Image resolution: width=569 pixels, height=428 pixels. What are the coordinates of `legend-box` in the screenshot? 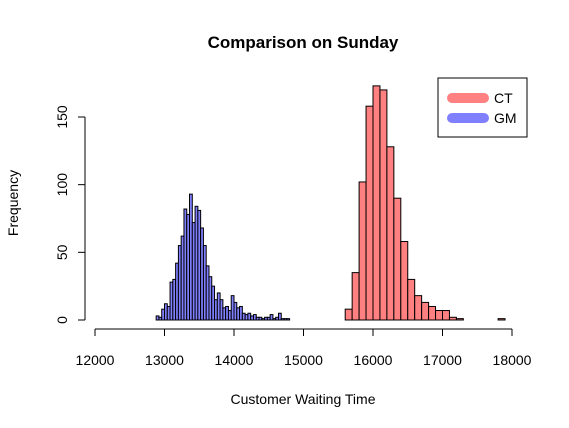 It's located at (482, 107).